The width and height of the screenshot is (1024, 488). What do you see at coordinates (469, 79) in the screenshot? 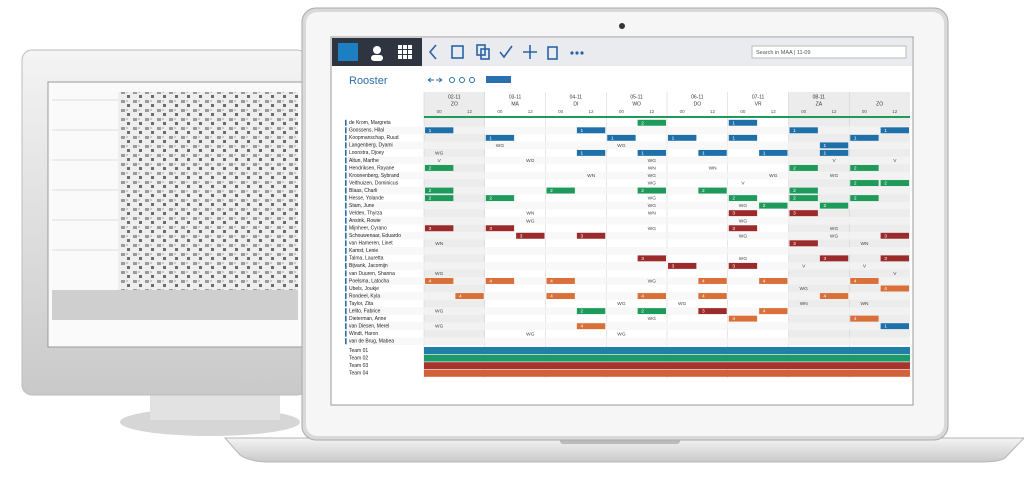
I see `view-controls` at bounding box center [469, 79].